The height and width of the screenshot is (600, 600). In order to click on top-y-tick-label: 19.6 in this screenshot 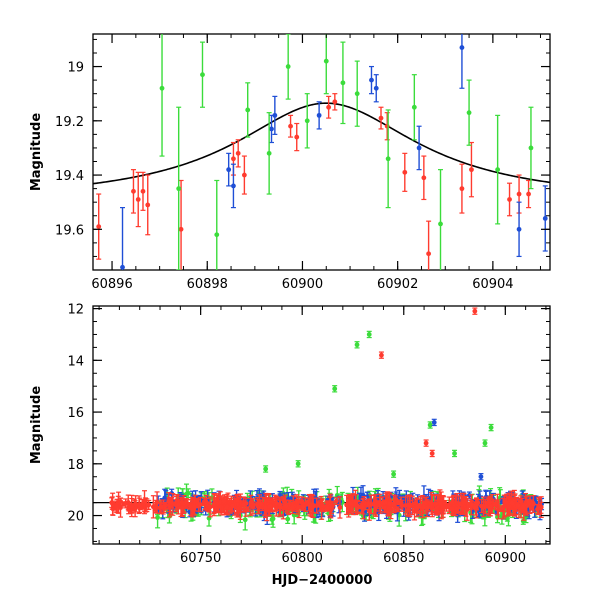, I will do `click(69, 230)`.